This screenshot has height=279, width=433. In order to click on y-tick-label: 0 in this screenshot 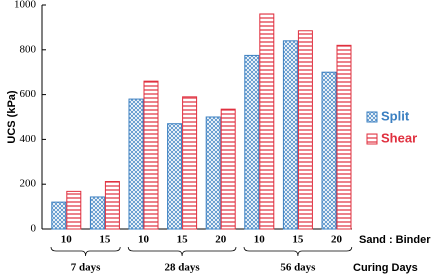, I will do `click(34, 229)`.